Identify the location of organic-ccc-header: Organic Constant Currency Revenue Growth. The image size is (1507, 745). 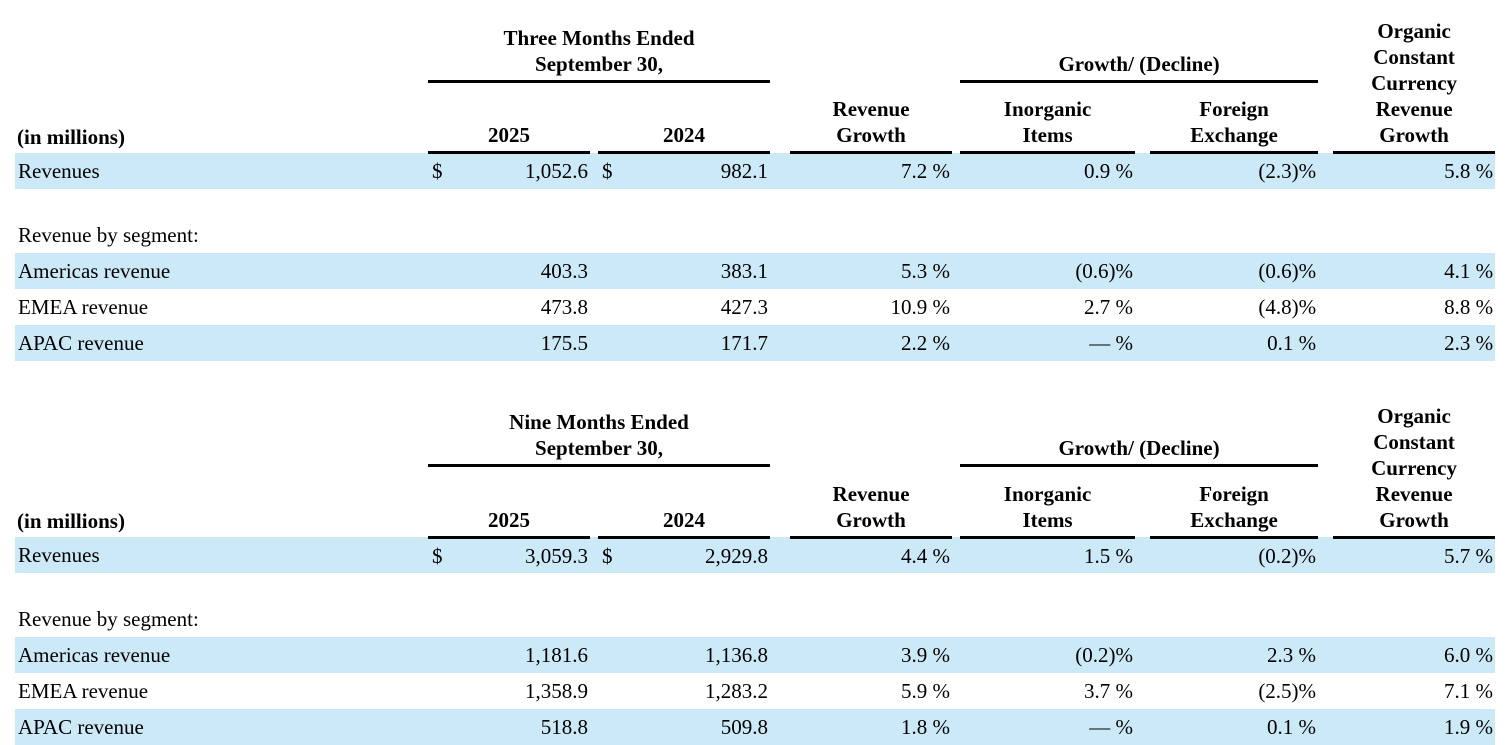
(1414, 470).